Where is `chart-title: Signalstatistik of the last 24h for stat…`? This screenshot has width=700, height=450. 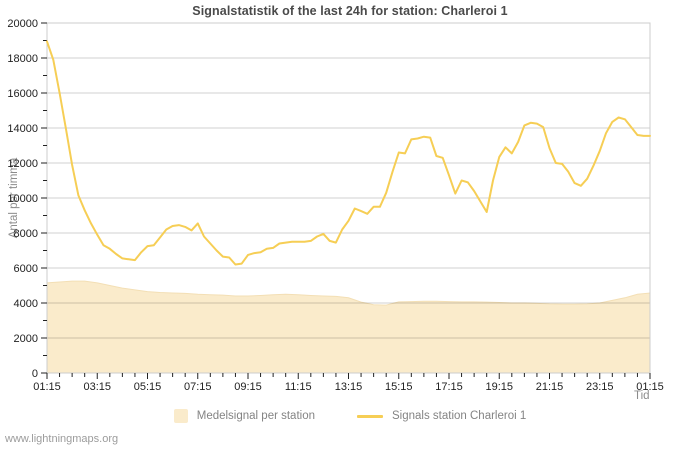
chart-title: Signalstatistik of the last 24h for stat… is located at coordinates (350, 11).